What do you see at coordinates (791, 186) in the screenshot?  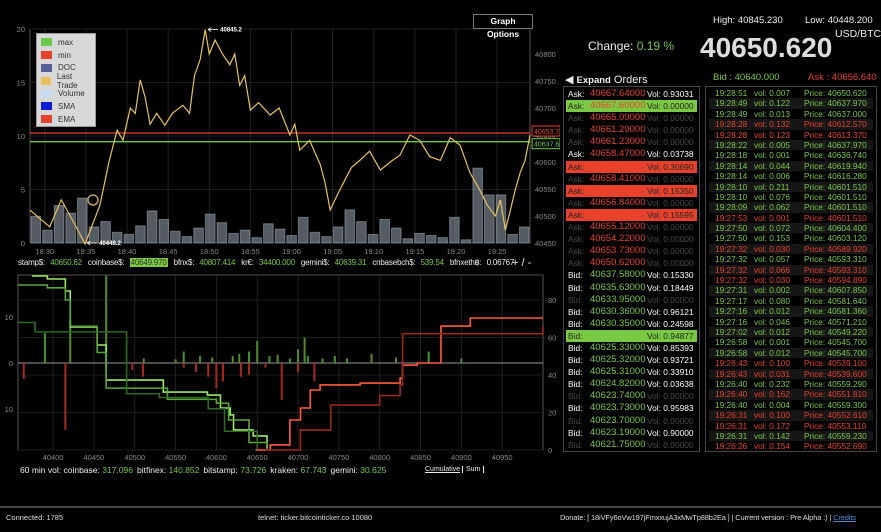 I see `trade-row: 19:28:10 vol: 0.211 Price: 40601.510` at bounding box center [791, 186].